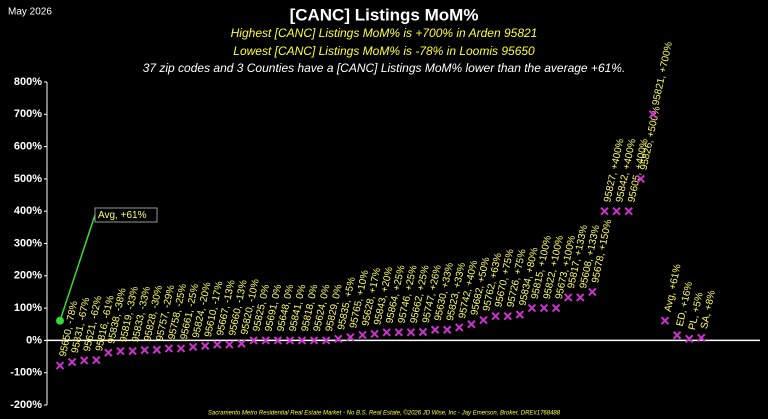  What do you see at coordinates (30, 12) in the screenshot?
I see `date: May 2026` at bounding box center [30, 12].